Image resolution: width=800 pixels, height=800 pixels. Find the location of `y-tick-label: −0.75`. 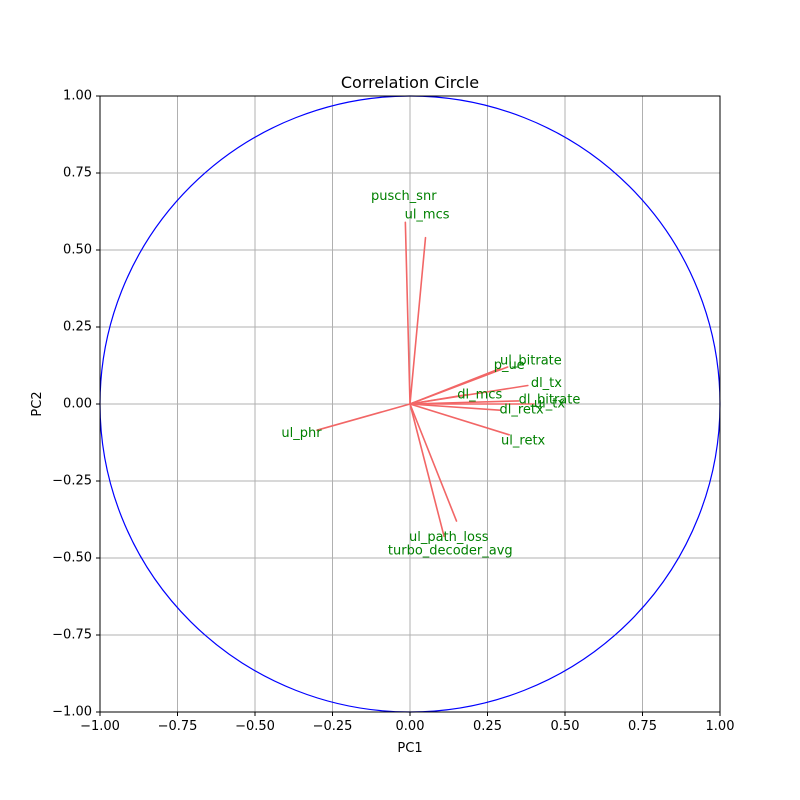

y-tick-label: −0.75 is located at coordinates (72, 635).